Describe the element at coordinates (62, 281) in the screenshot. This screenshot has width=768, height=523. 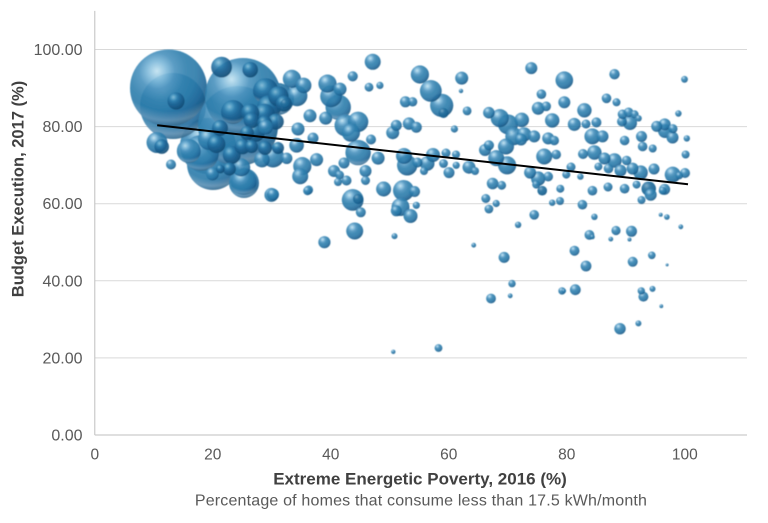
I see `svg-text: 40.00` at that location.